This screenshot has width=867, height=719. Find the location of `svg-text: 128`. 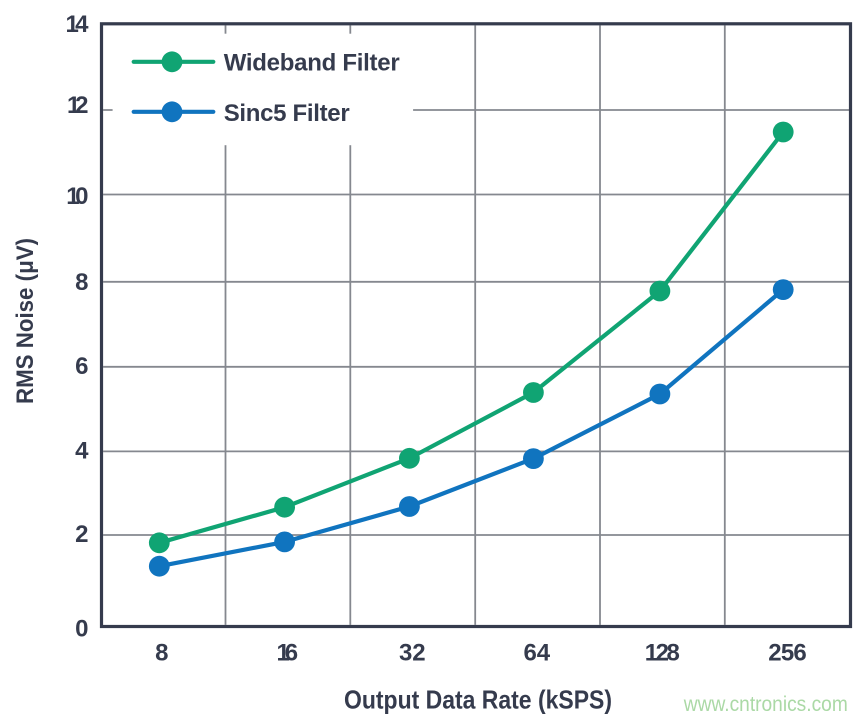

svg-text: 128 is located at coordinates (662, 653).